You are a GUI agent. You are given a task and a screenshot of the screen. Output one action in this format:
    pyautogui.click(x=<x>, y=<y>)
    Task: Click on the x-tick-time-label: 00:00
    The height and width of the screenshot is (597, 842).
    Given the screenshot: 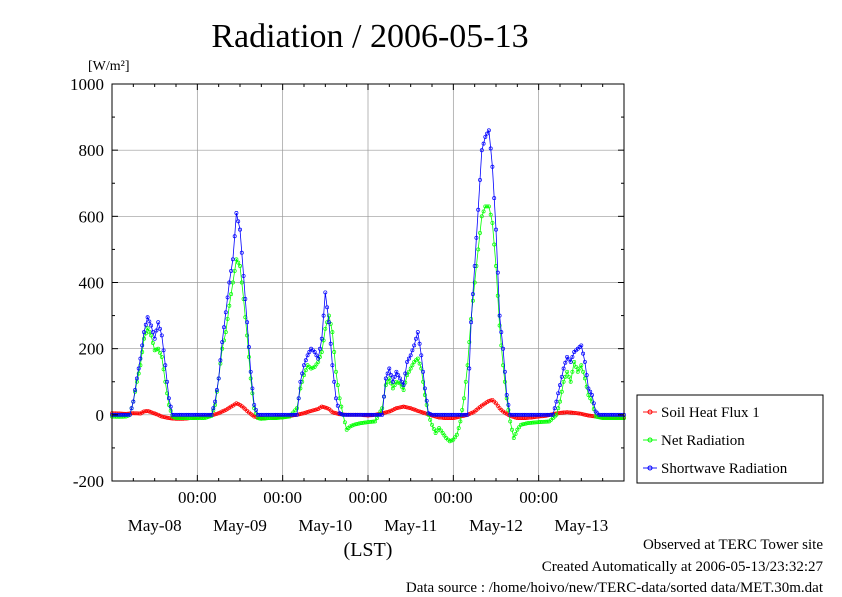 What is the action you would take?
    pyautogui.click(x=282, y=497)
    